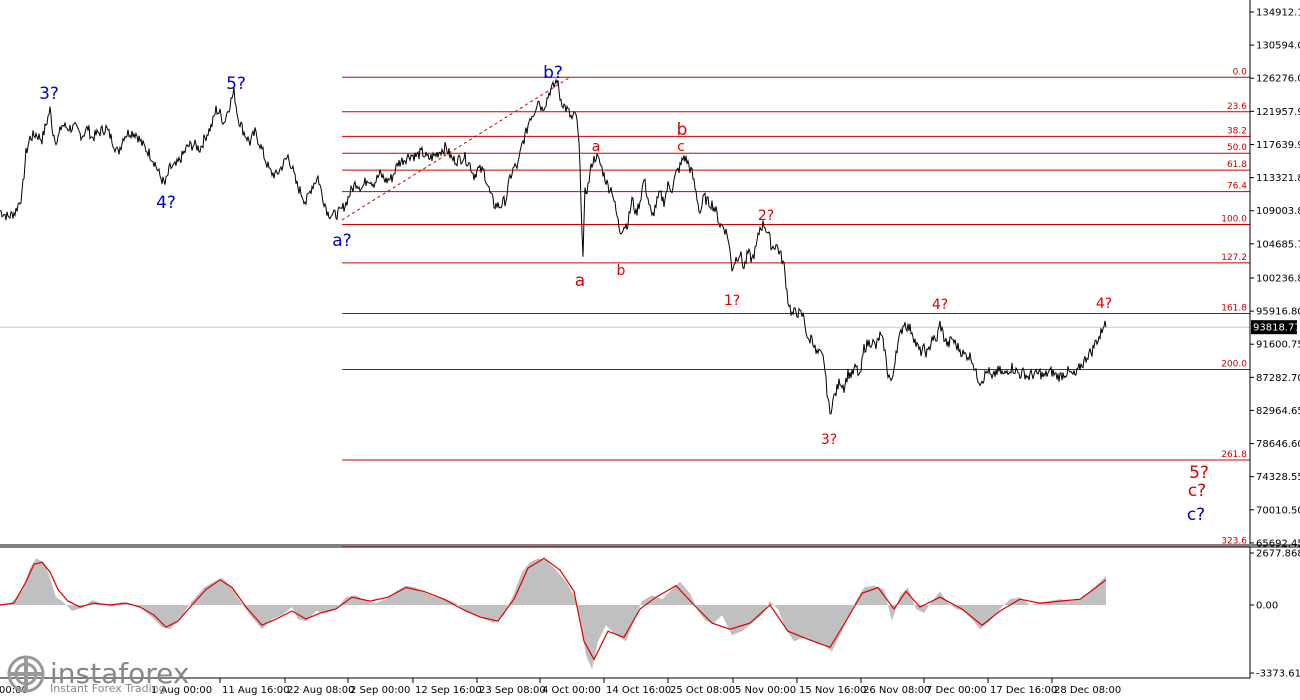 This screenshot has height=700, width=1300. What do you see at coordinates (1234, 220) in the screenshot?
I see `fib-level-label: 100.0` at bounding box center [1234, 220].